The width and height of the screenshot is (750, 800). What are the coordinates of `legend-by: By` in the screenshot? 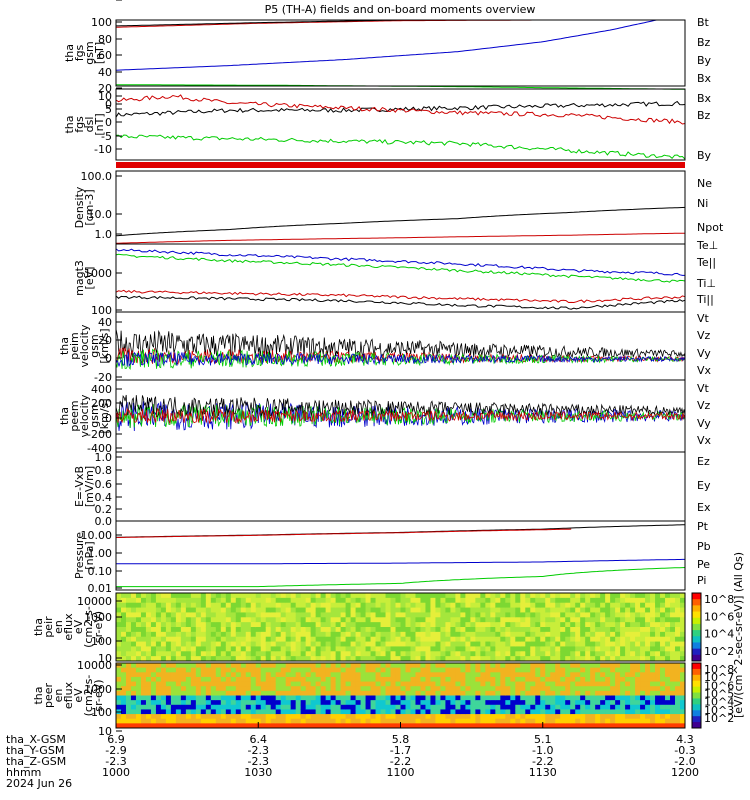 It's located at (704, 155).